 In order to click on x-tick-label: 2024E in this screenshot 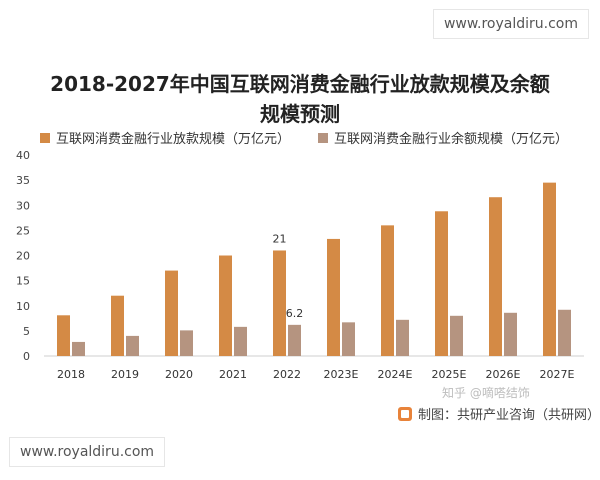, I will do `click(395, 374)`.